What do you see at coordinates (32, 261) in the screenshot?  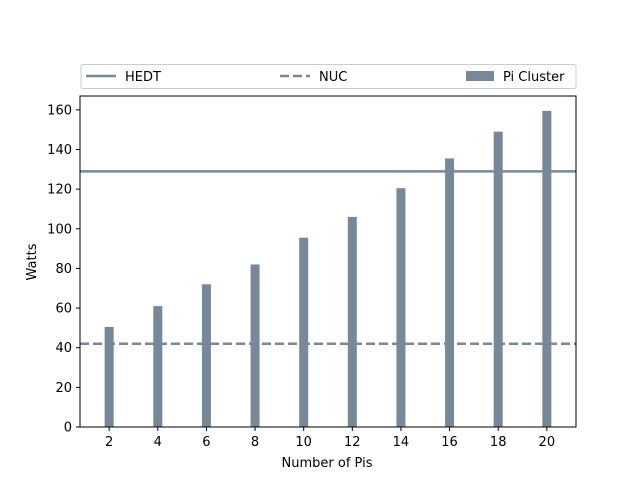 I see `y-axis-label: Watts` at bounding box center [32, 261].